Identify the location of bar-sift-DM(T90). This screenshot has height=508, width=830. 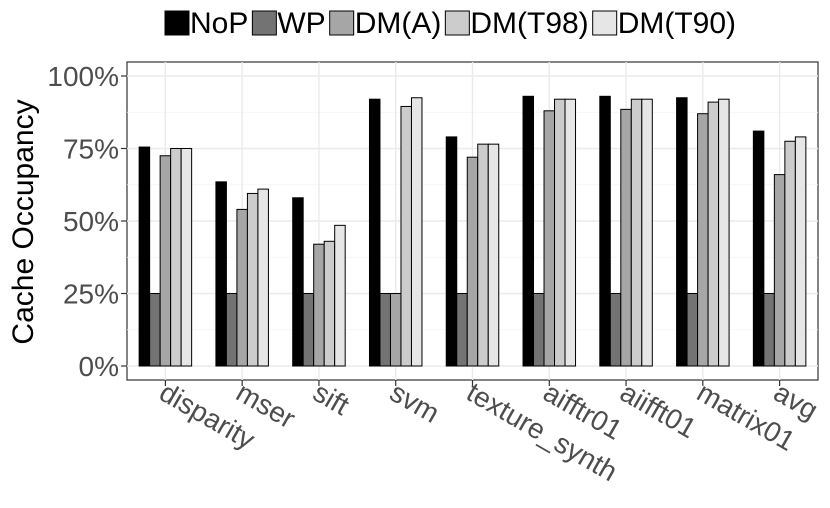
(340, 295).